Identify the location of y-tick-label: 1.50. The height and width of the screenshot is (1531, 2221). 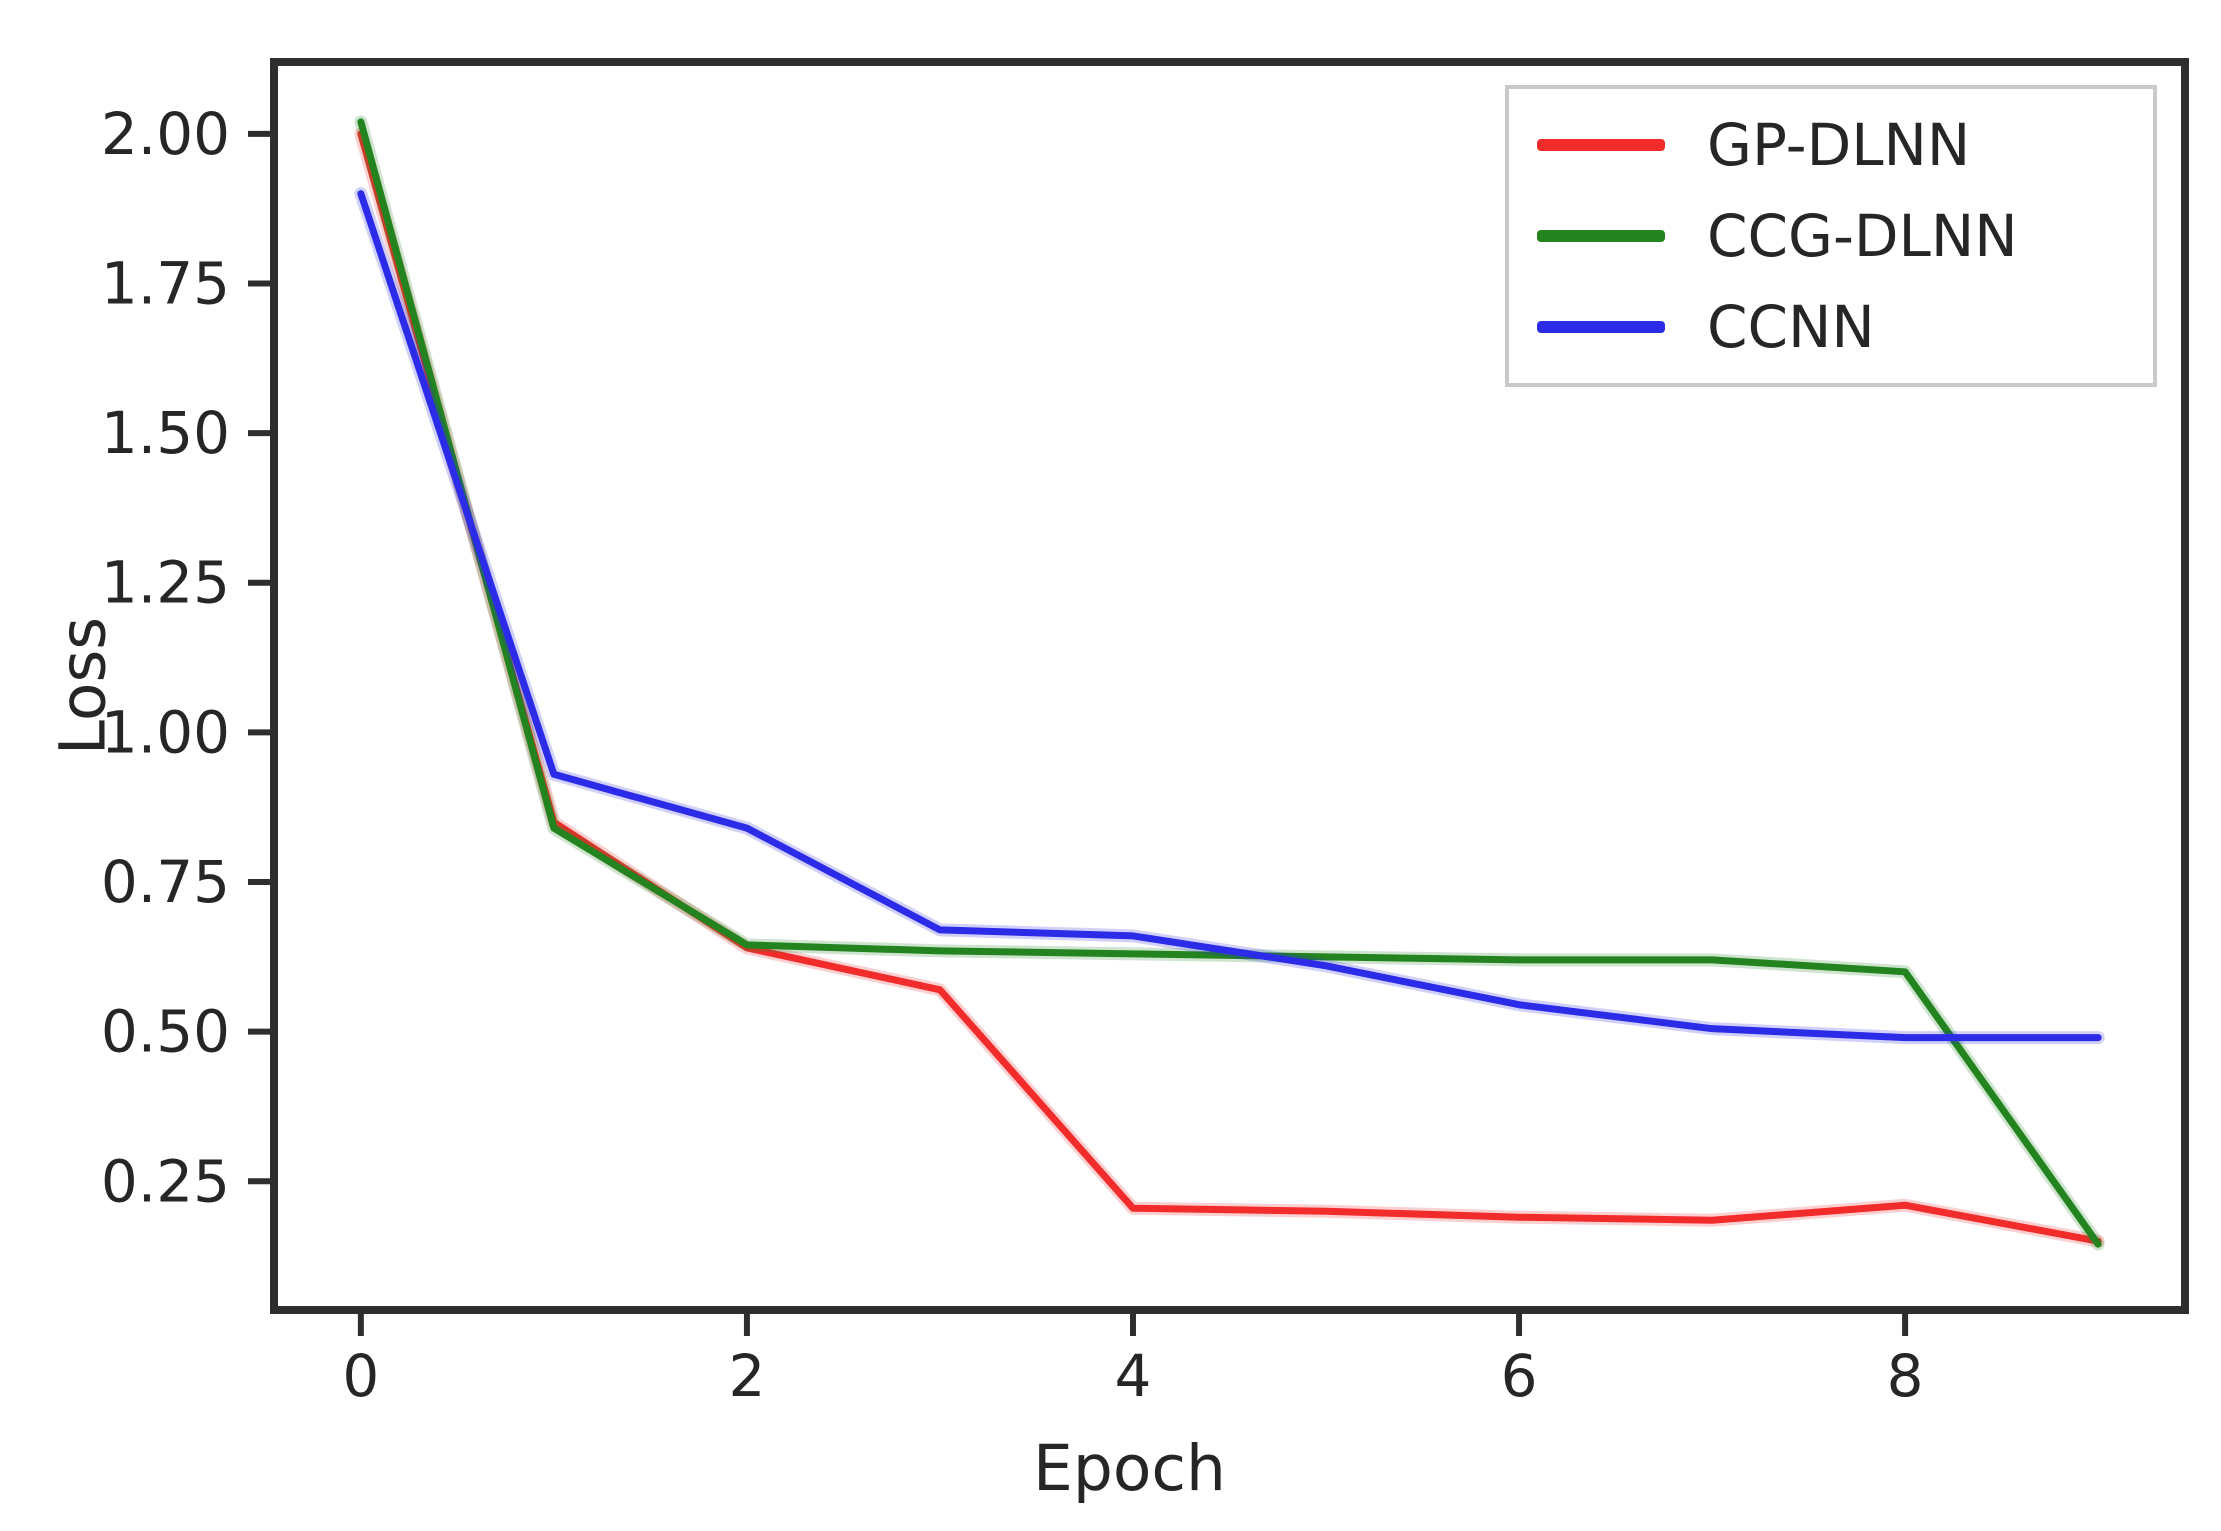
(165, 433).